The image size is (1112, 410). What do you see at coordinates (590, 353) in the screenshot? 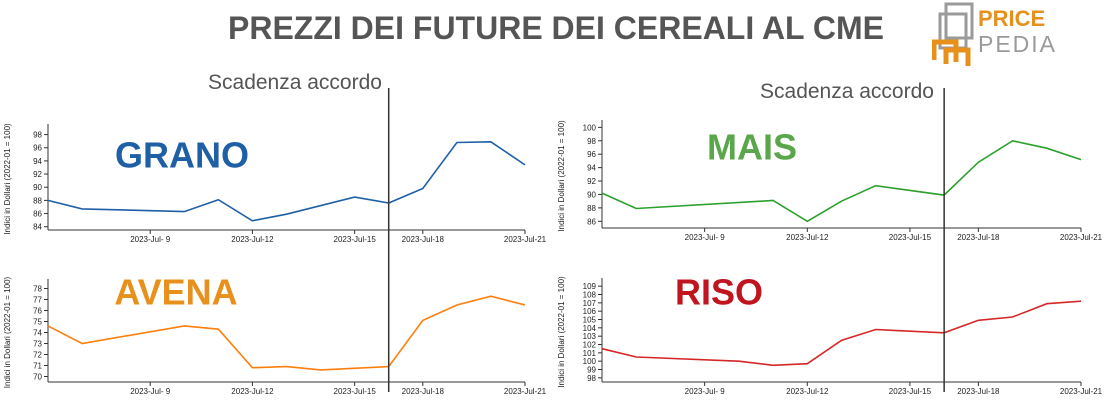
I see `riso-y-tick-label: 101` at bounding box center [590, 353].